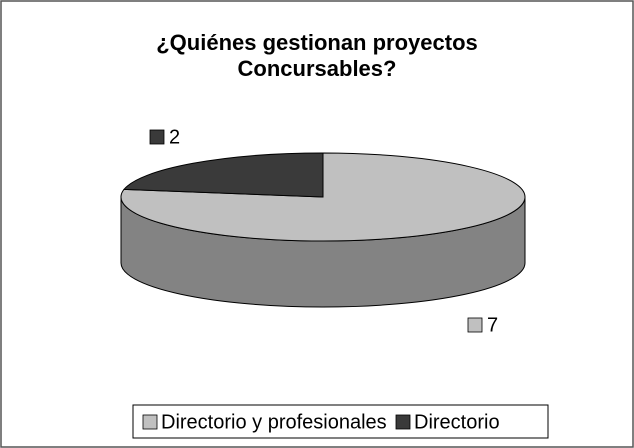 This screenshot has width=634, height=448. I want to click on slice, so click(223, 175).